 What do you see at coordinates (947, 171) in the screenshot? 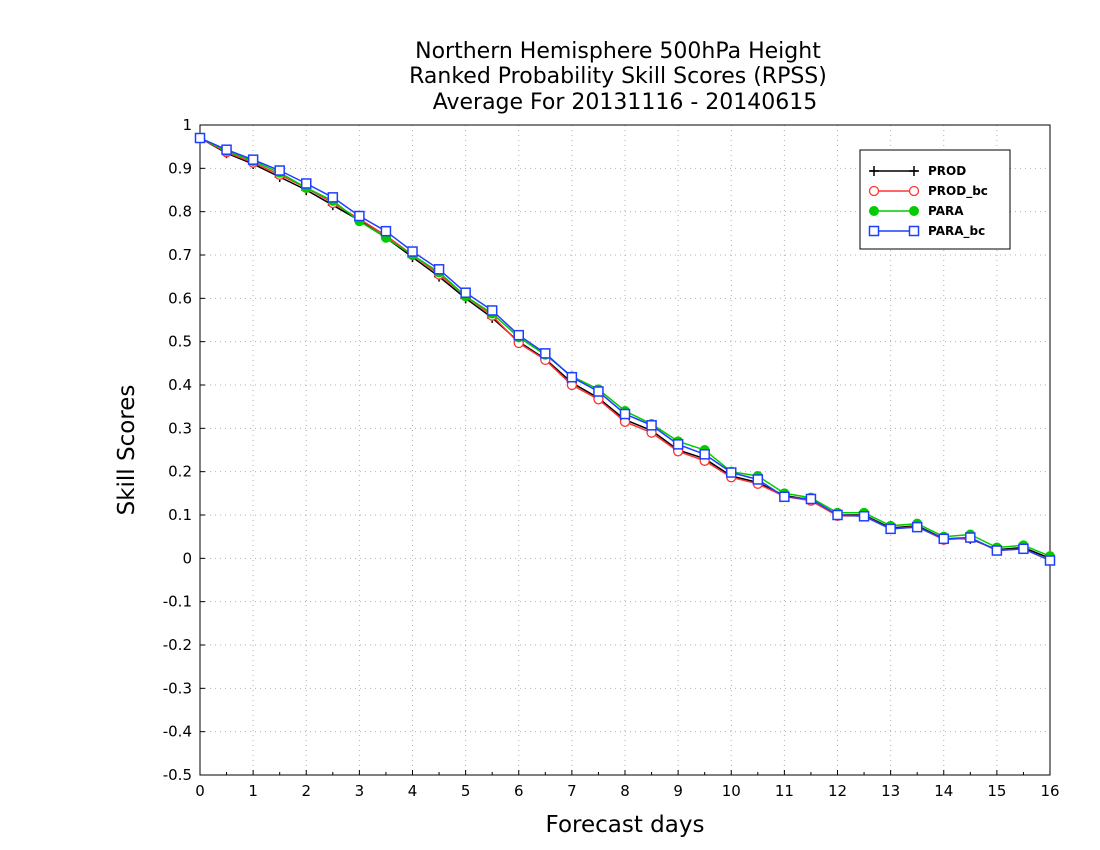
I see `legend-label: PROD` at bounding box center [947, 171].